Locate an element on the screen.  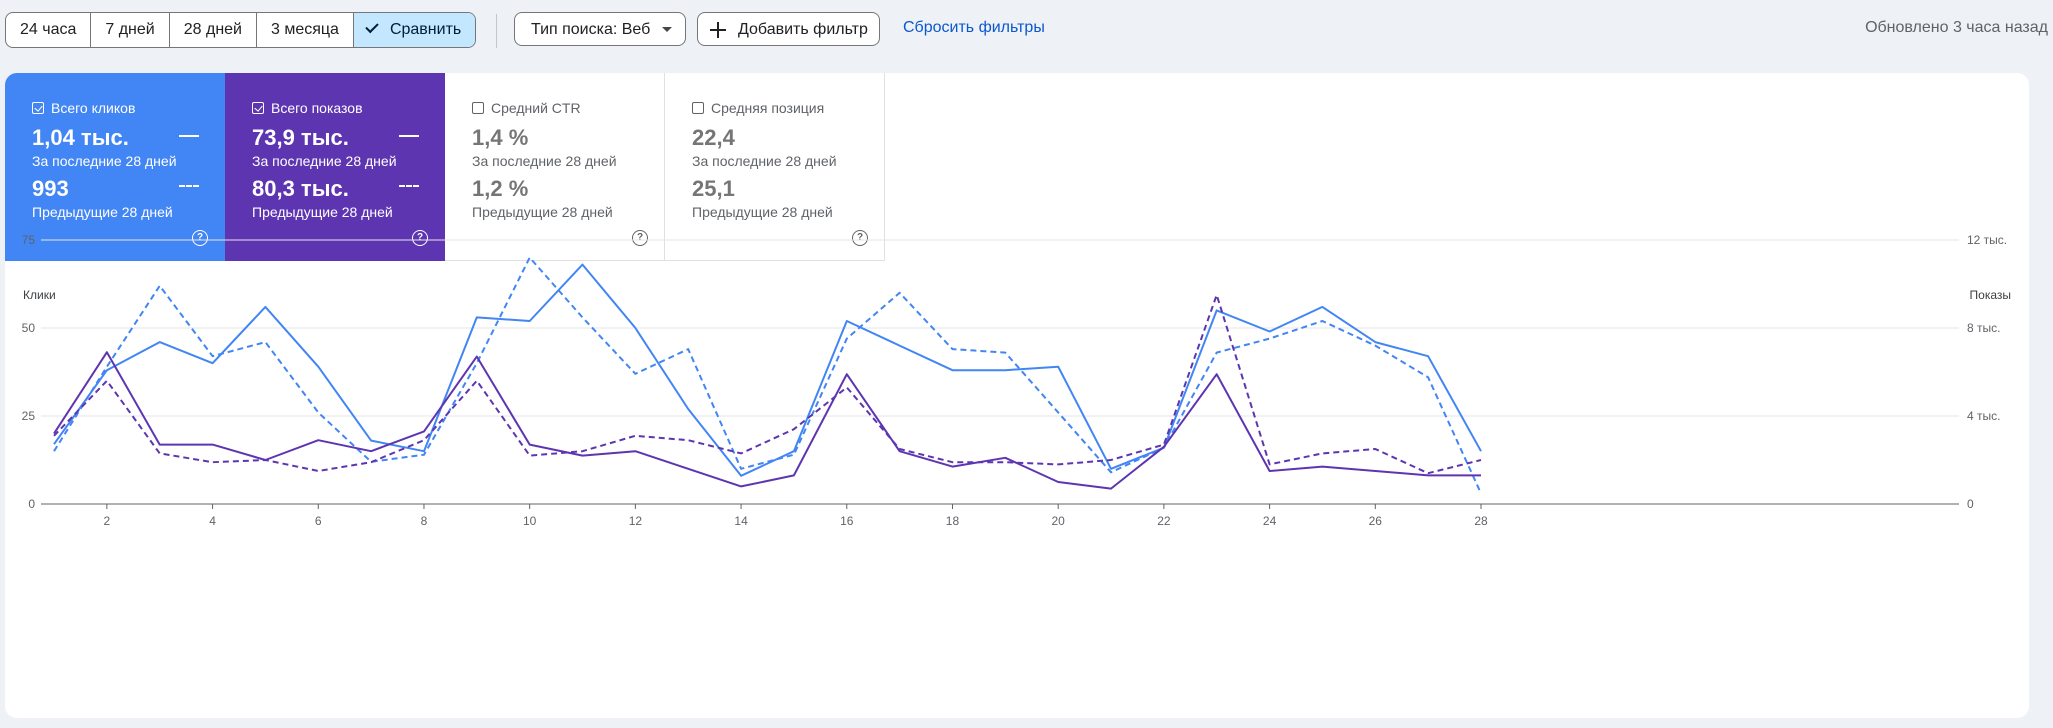
compare-label: Сравнить is located at coordinates (425, 29).